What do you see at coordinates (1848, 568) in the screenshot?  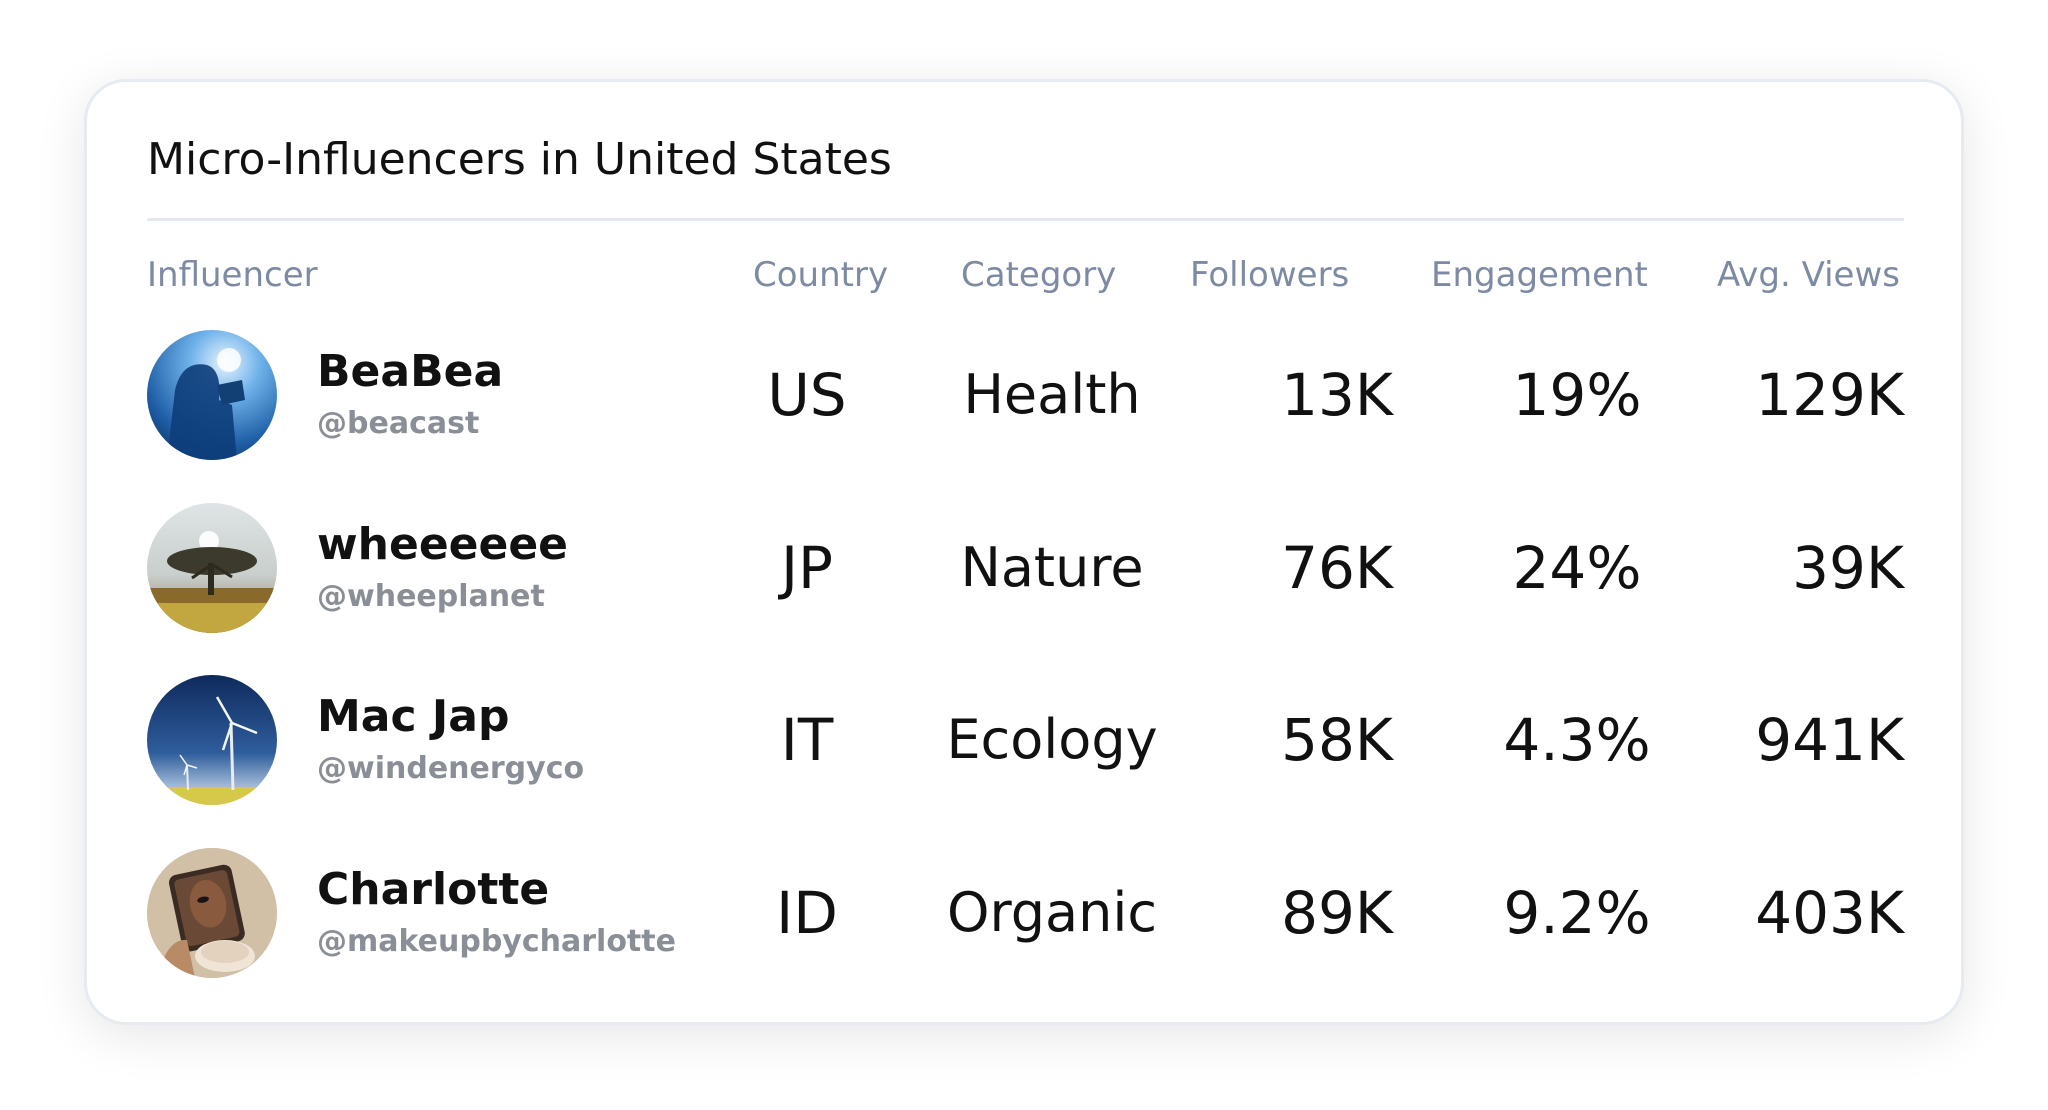 I see `avg-views-cell: 39K` at bounding box center [1848, 568].